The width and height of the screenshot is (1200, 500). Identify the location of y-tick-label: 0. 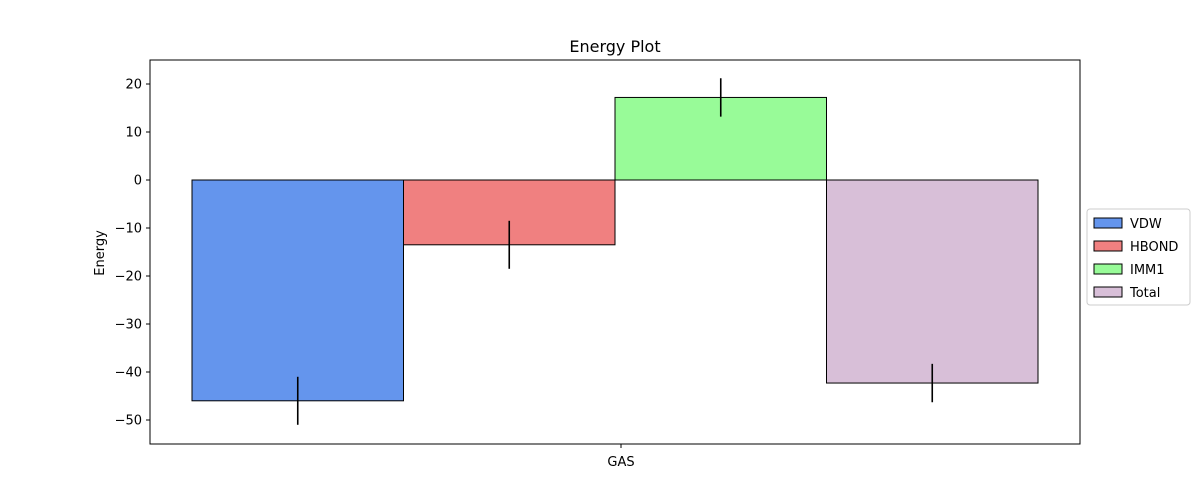
(138, 181).